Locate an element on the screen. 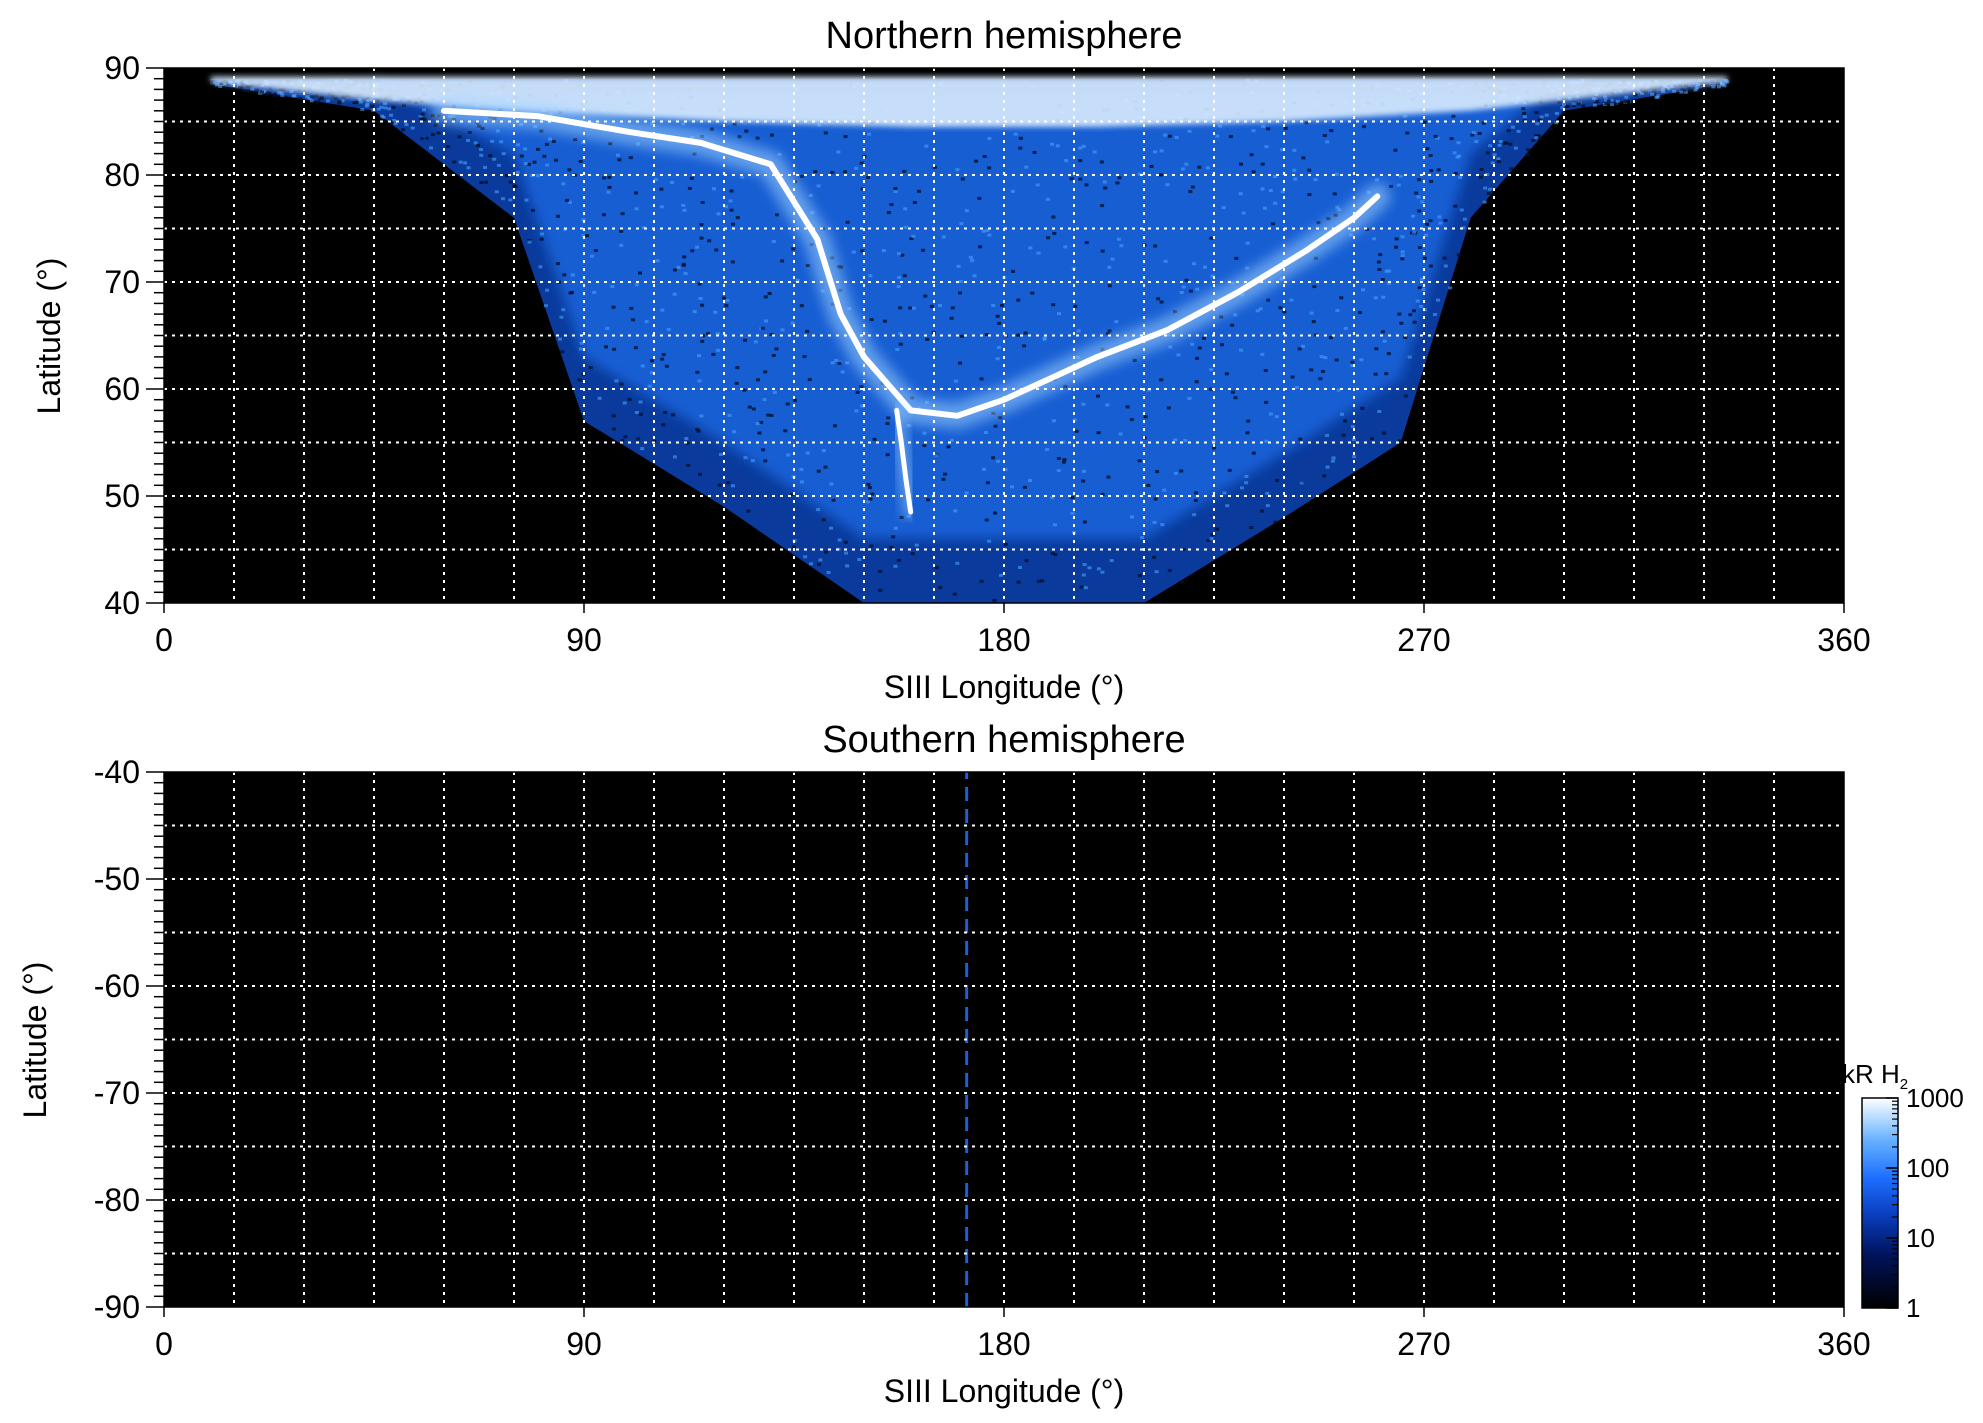 This screenshot has width=1983, height=1423. north-xtick-label: 90 is located at coordinates (584, 640).